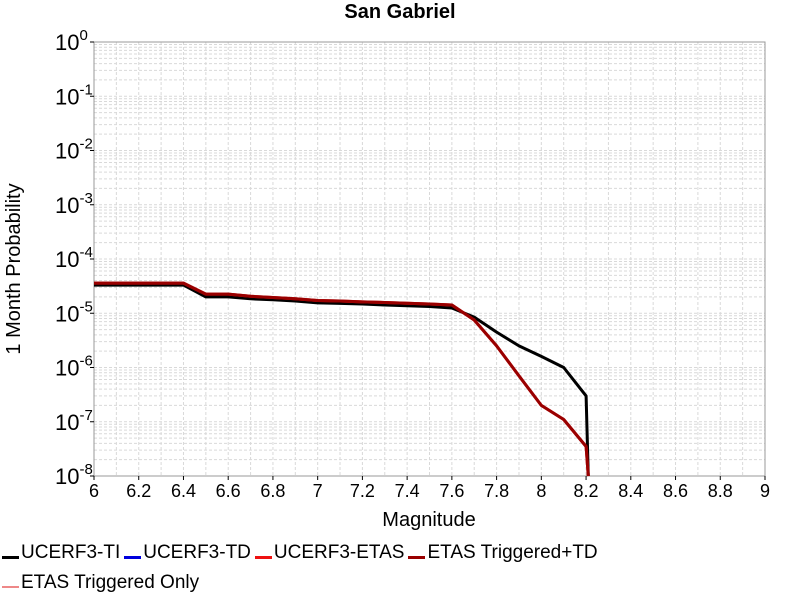  I want to click on legend-row: ETAS Triggered Only, so click(400, 583).